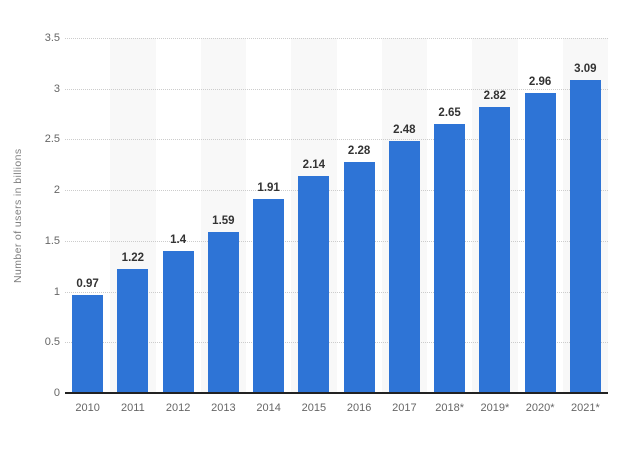 This screenshot has height=449, width=633. What do you see at coordinates (450, 258) in the screenshot?
I see `bar-2018*` at bounding box center [450, 258].